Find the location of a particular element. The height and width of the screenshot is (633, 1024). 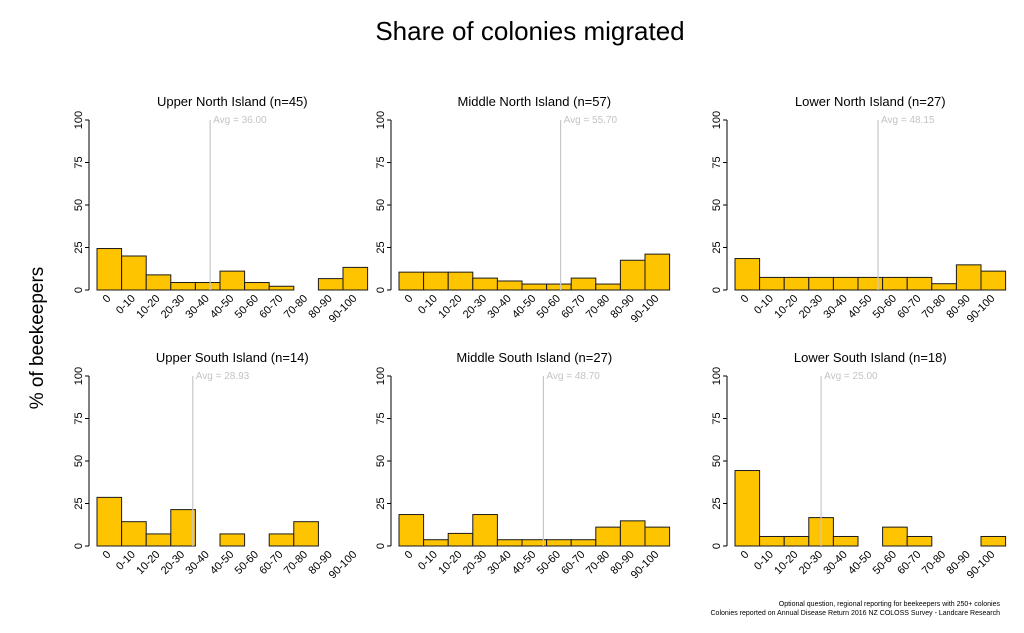

panel-title: Lower North Island (n=27) is located at coordinates (870, 101).